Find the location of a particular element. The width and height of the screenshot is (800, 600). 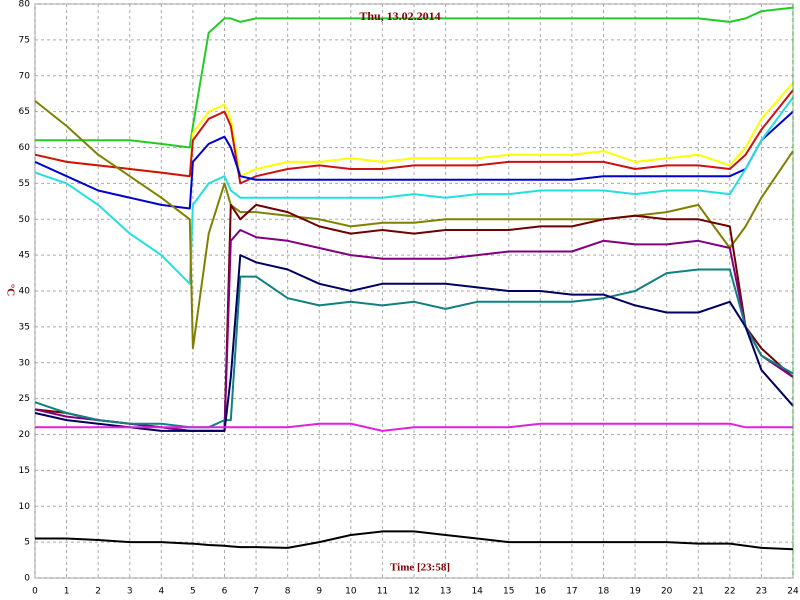

x-tick-label: 1 is located at coordinates (67, 592).